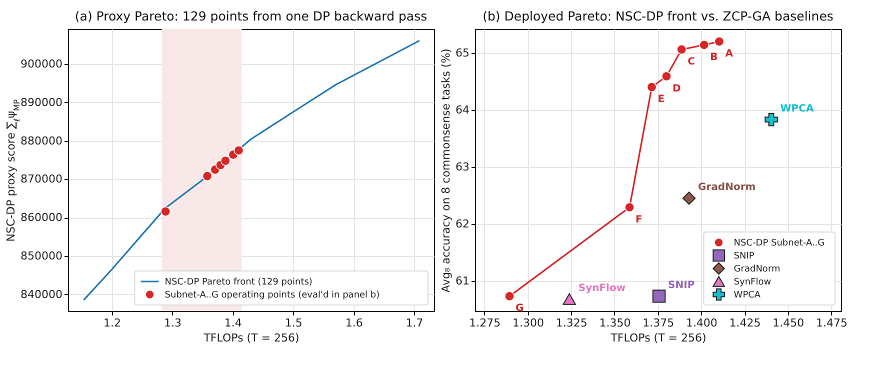 The width and height of the screenshot is (895, 375). I want to click on y-tick-label: 900000, so click(41, 63).